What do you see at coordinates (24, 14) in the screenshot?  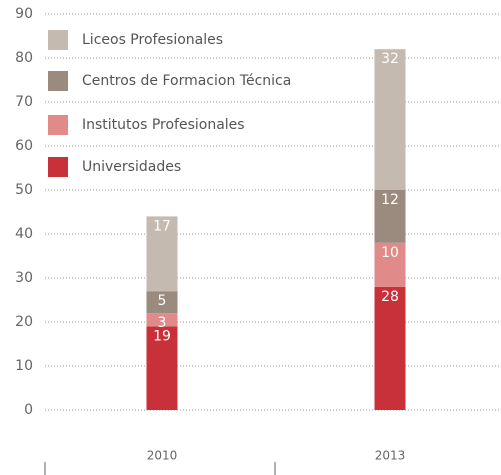 I see `y-tick-label: 90` at bounding box center [24, 14].